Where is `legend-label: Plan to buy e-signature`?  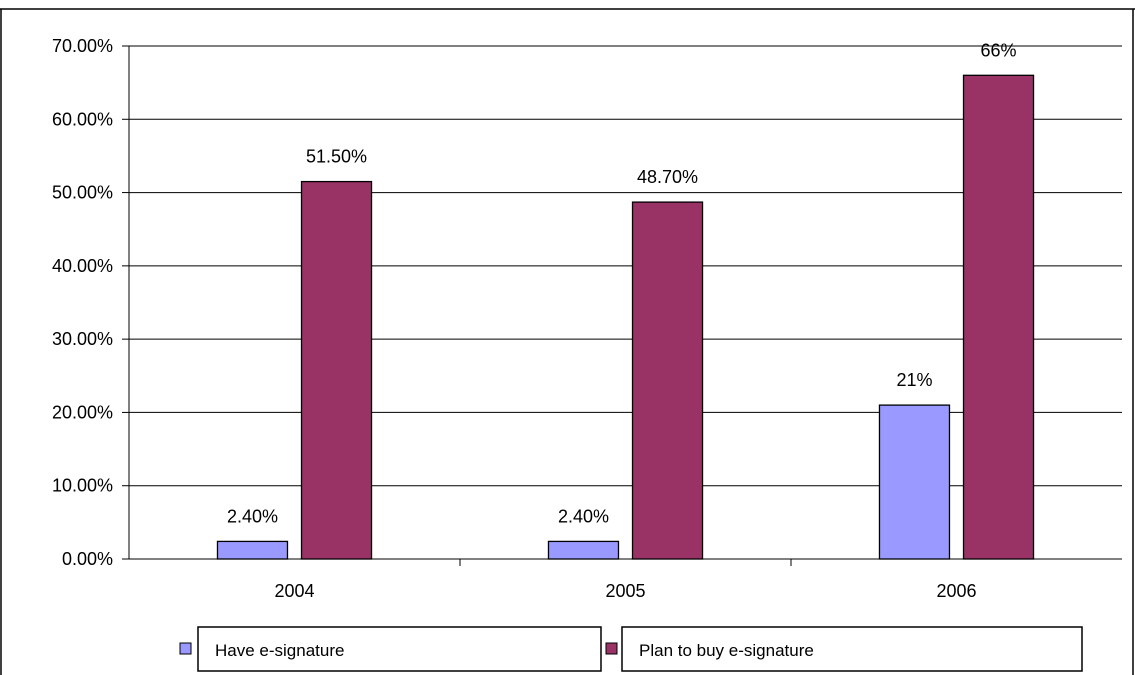 legend-label: Plan to buy e-signature is located at coordinates (726, 650).